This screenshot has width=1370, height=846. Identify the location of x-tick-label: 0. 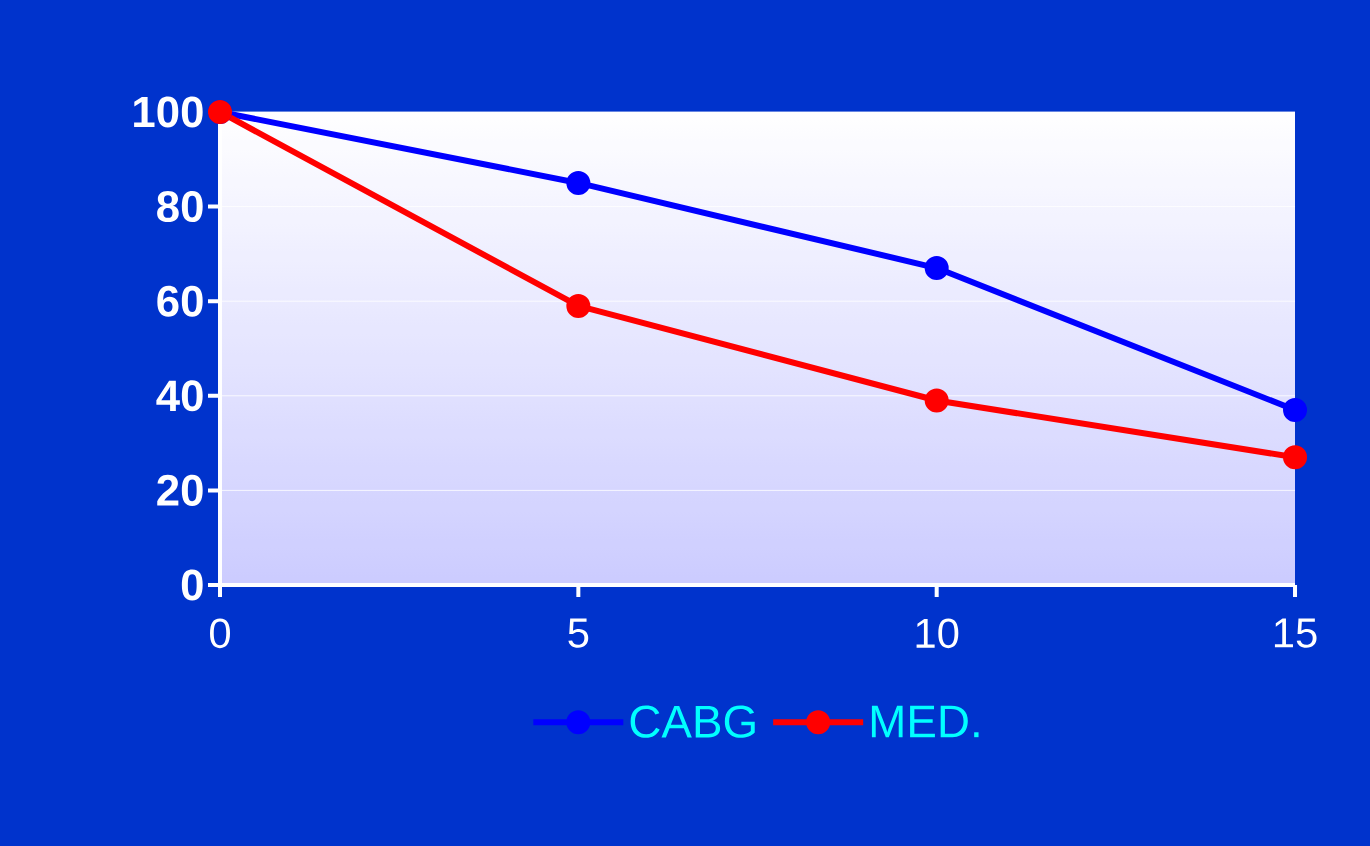
(220, 633).